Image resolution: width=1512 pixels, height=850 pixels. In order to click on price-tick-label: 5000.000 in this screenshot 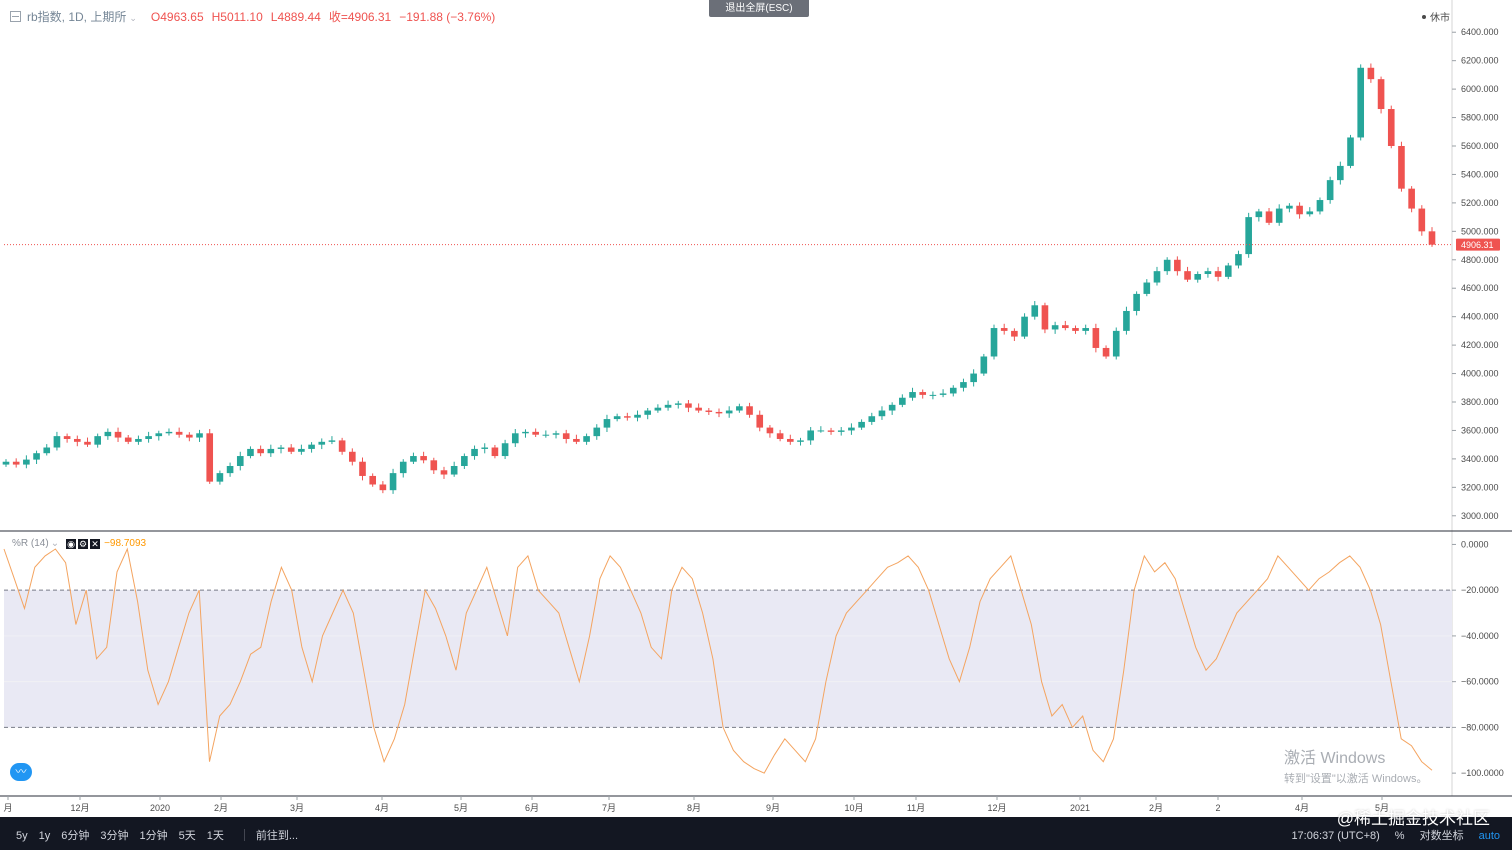, I will do `click(1480, 231)`.